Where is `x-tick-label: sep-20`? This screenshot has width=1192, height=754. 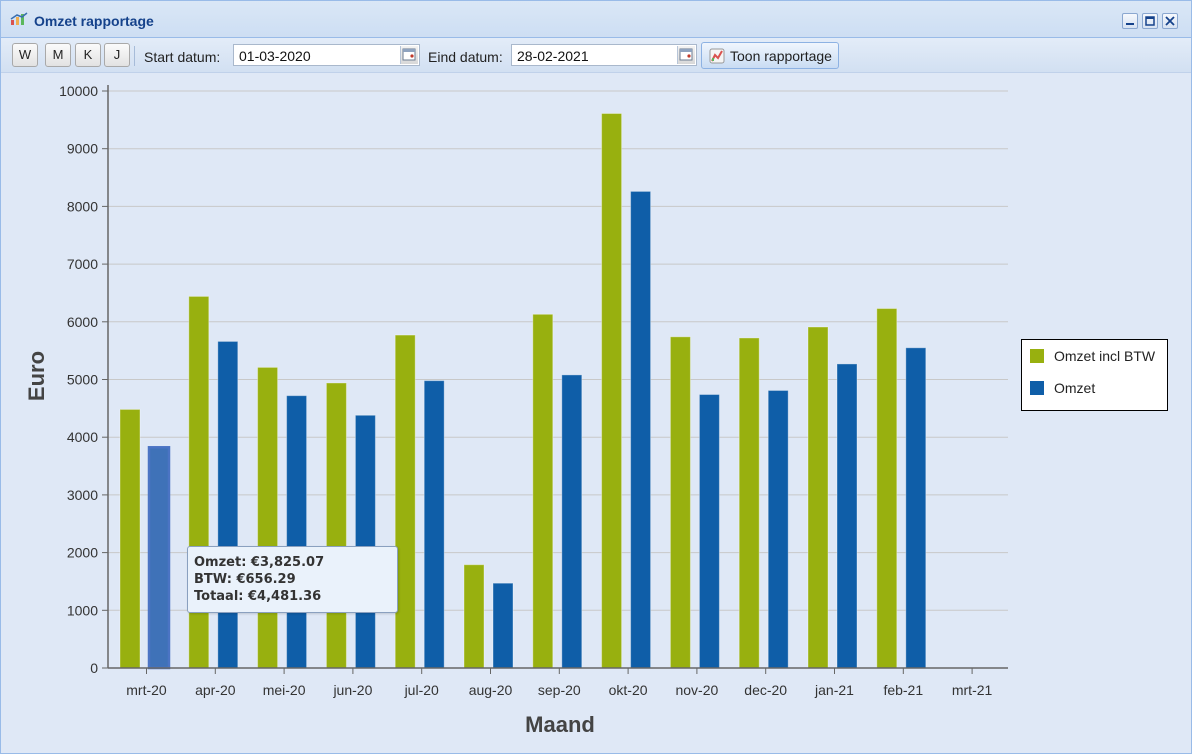
x-tick-label: sep-20 is located at coordinates (559, 690).